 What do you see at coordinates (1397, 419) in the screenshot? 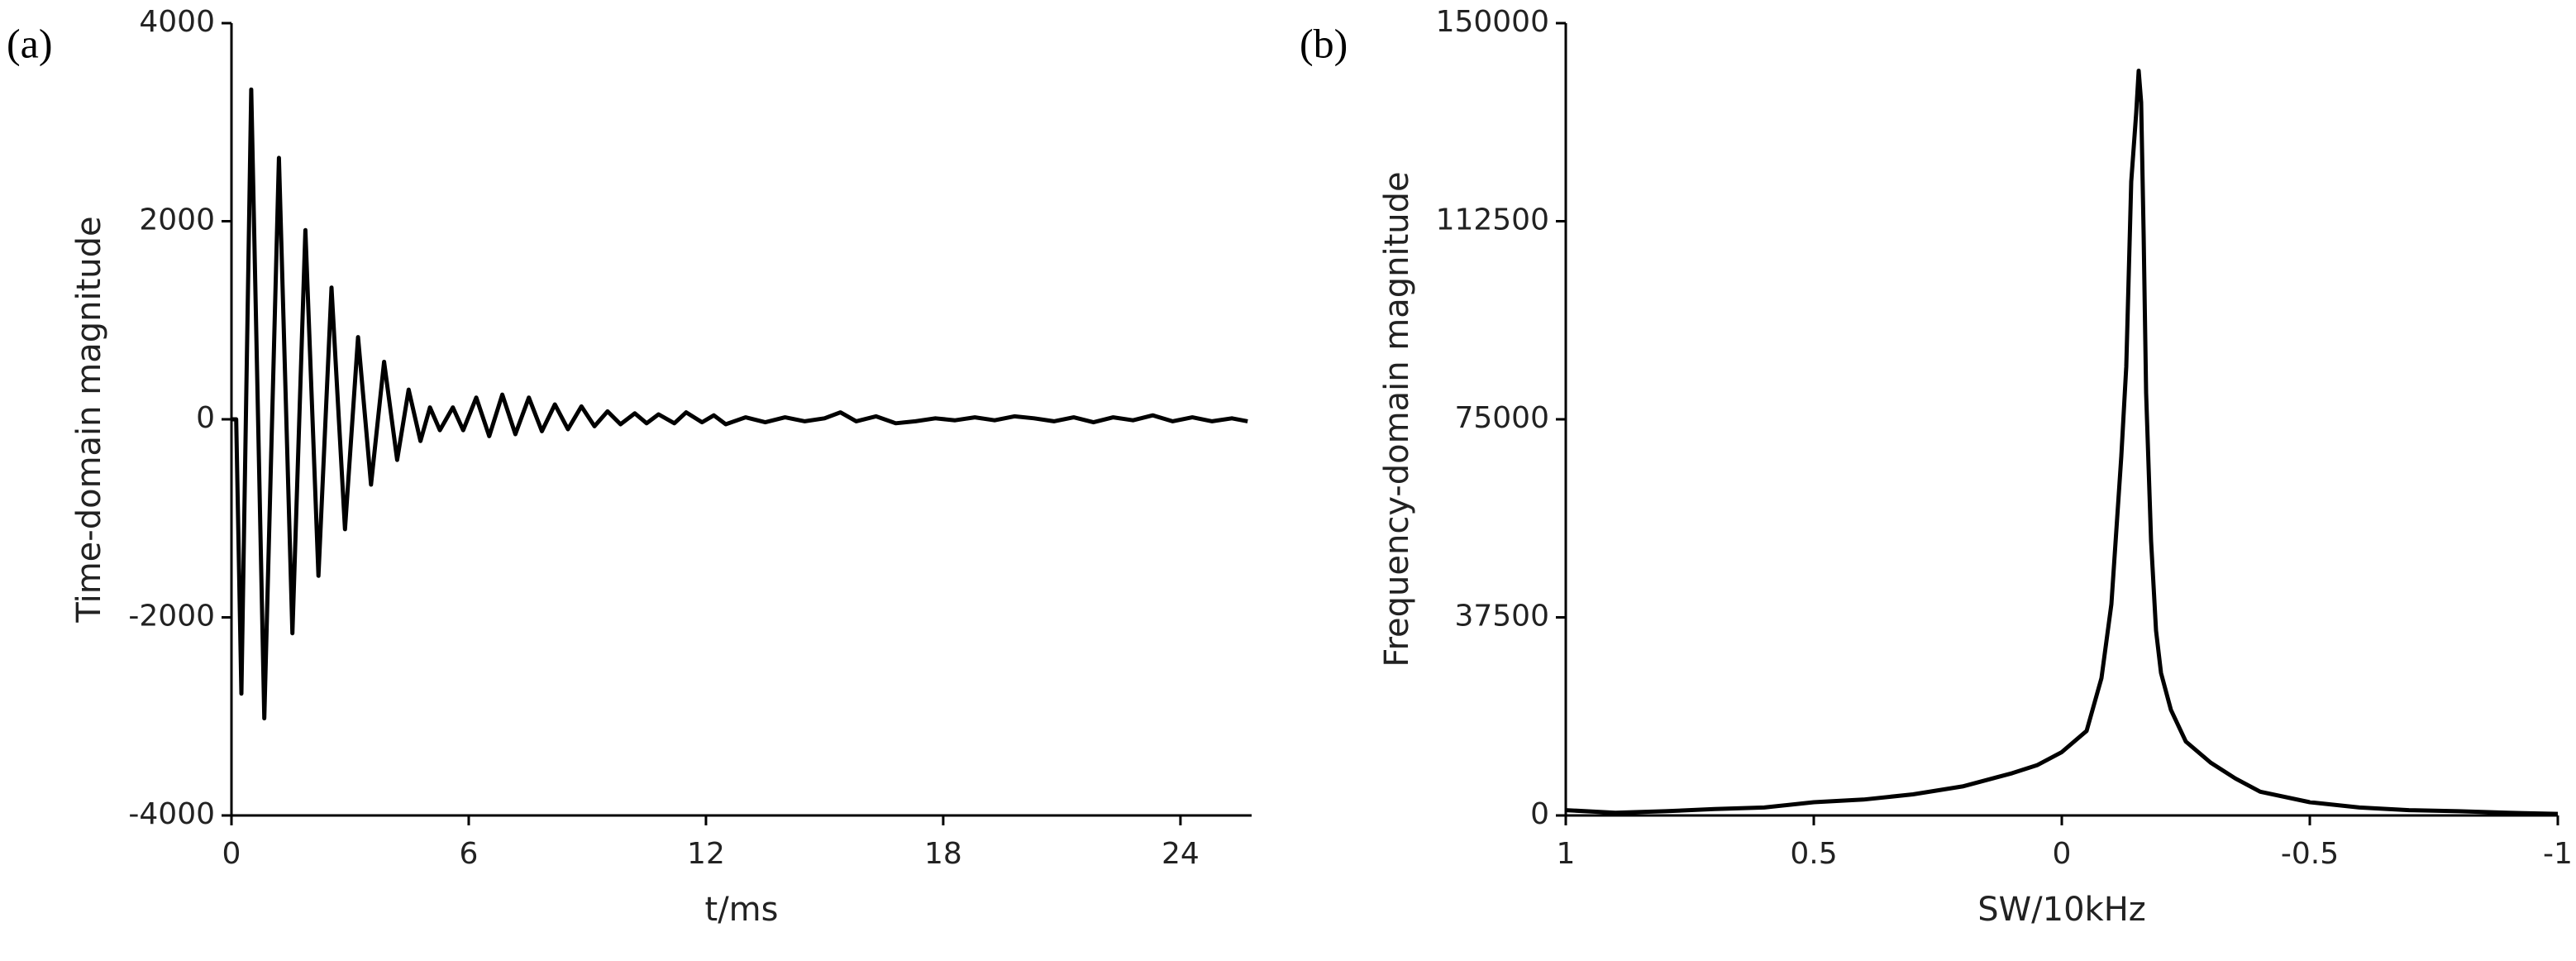
I see `y-axis-title: Frequency-domain magnitude` at bounding box center [1397, 419].